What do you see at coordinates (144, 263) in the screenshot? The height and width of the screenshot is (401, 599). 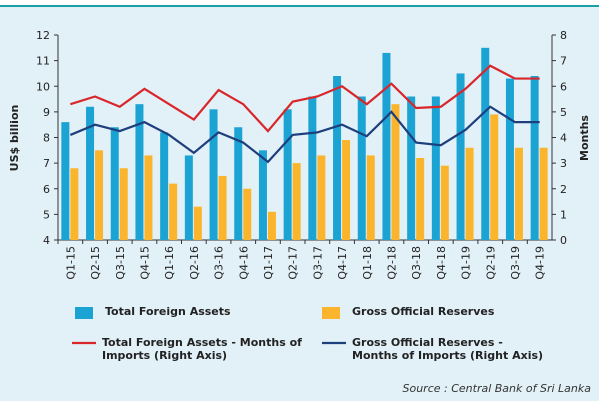 I see `x-tick-label: Q4-15` at bounding box center [144, 263].